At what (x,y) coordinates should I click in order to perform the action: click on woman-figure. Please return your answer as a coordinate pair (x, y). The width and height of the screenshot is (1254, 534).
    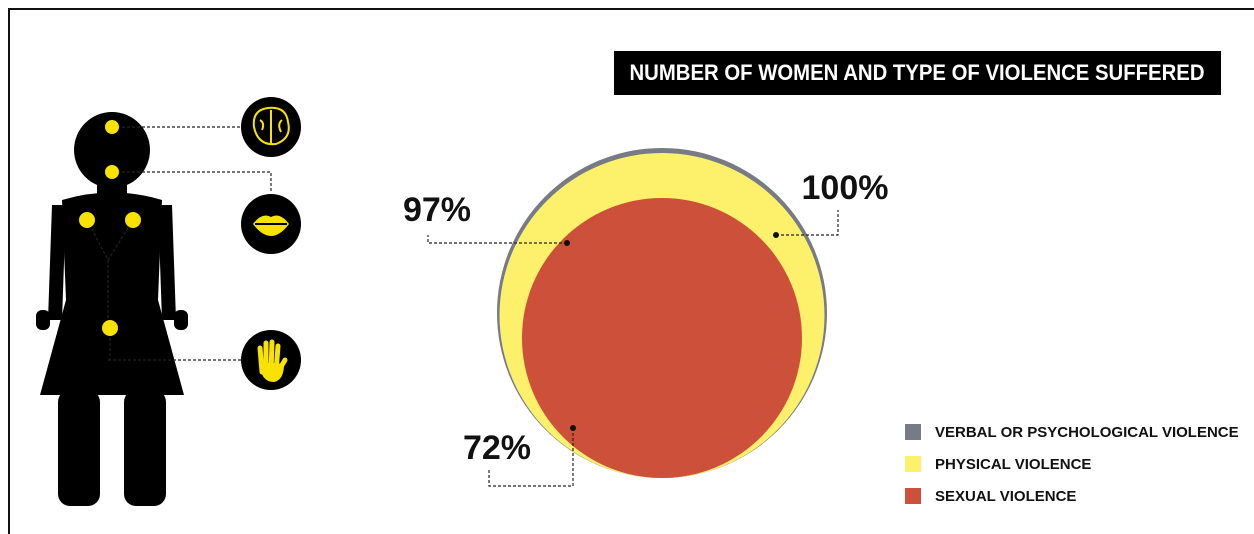
    Looking at the image, I should click on (112, 309).